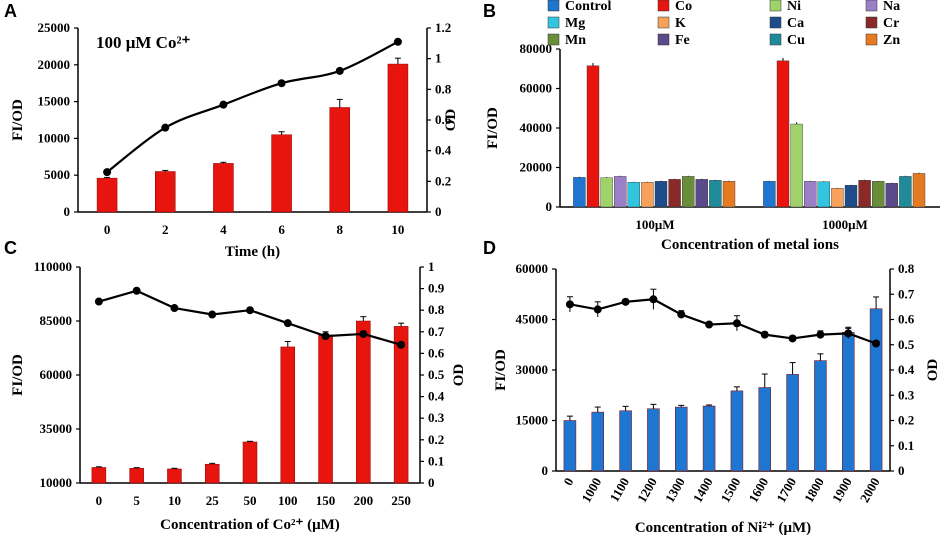 This screenshot has height=537, width=941. I want to click on panel-d-y-tick-label: 0, so click(545, 470).